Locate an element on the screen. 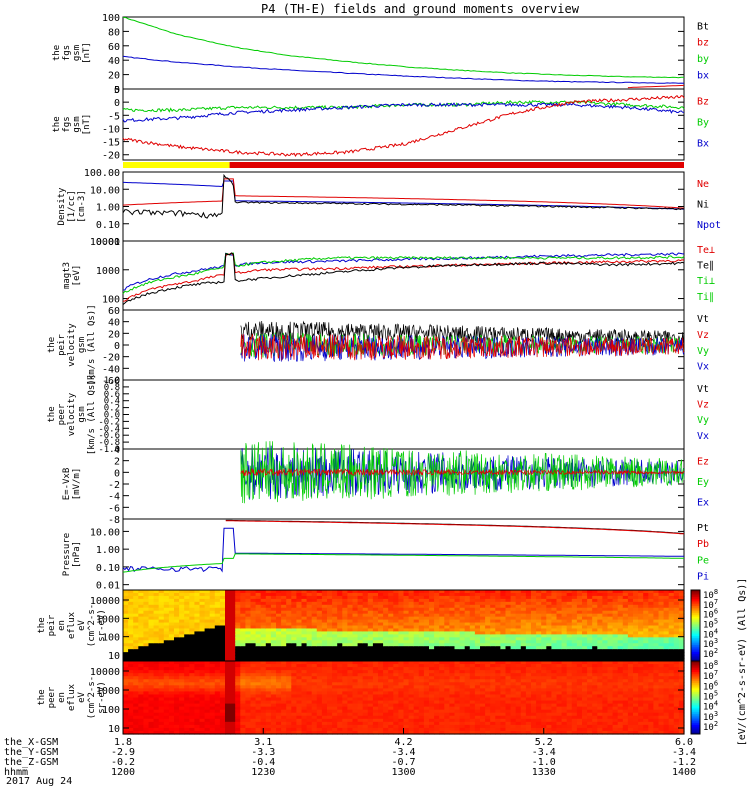 The width and height of the screenshot is (750, 804). y-tick-label: -40 is located at coordinates (111, 369).